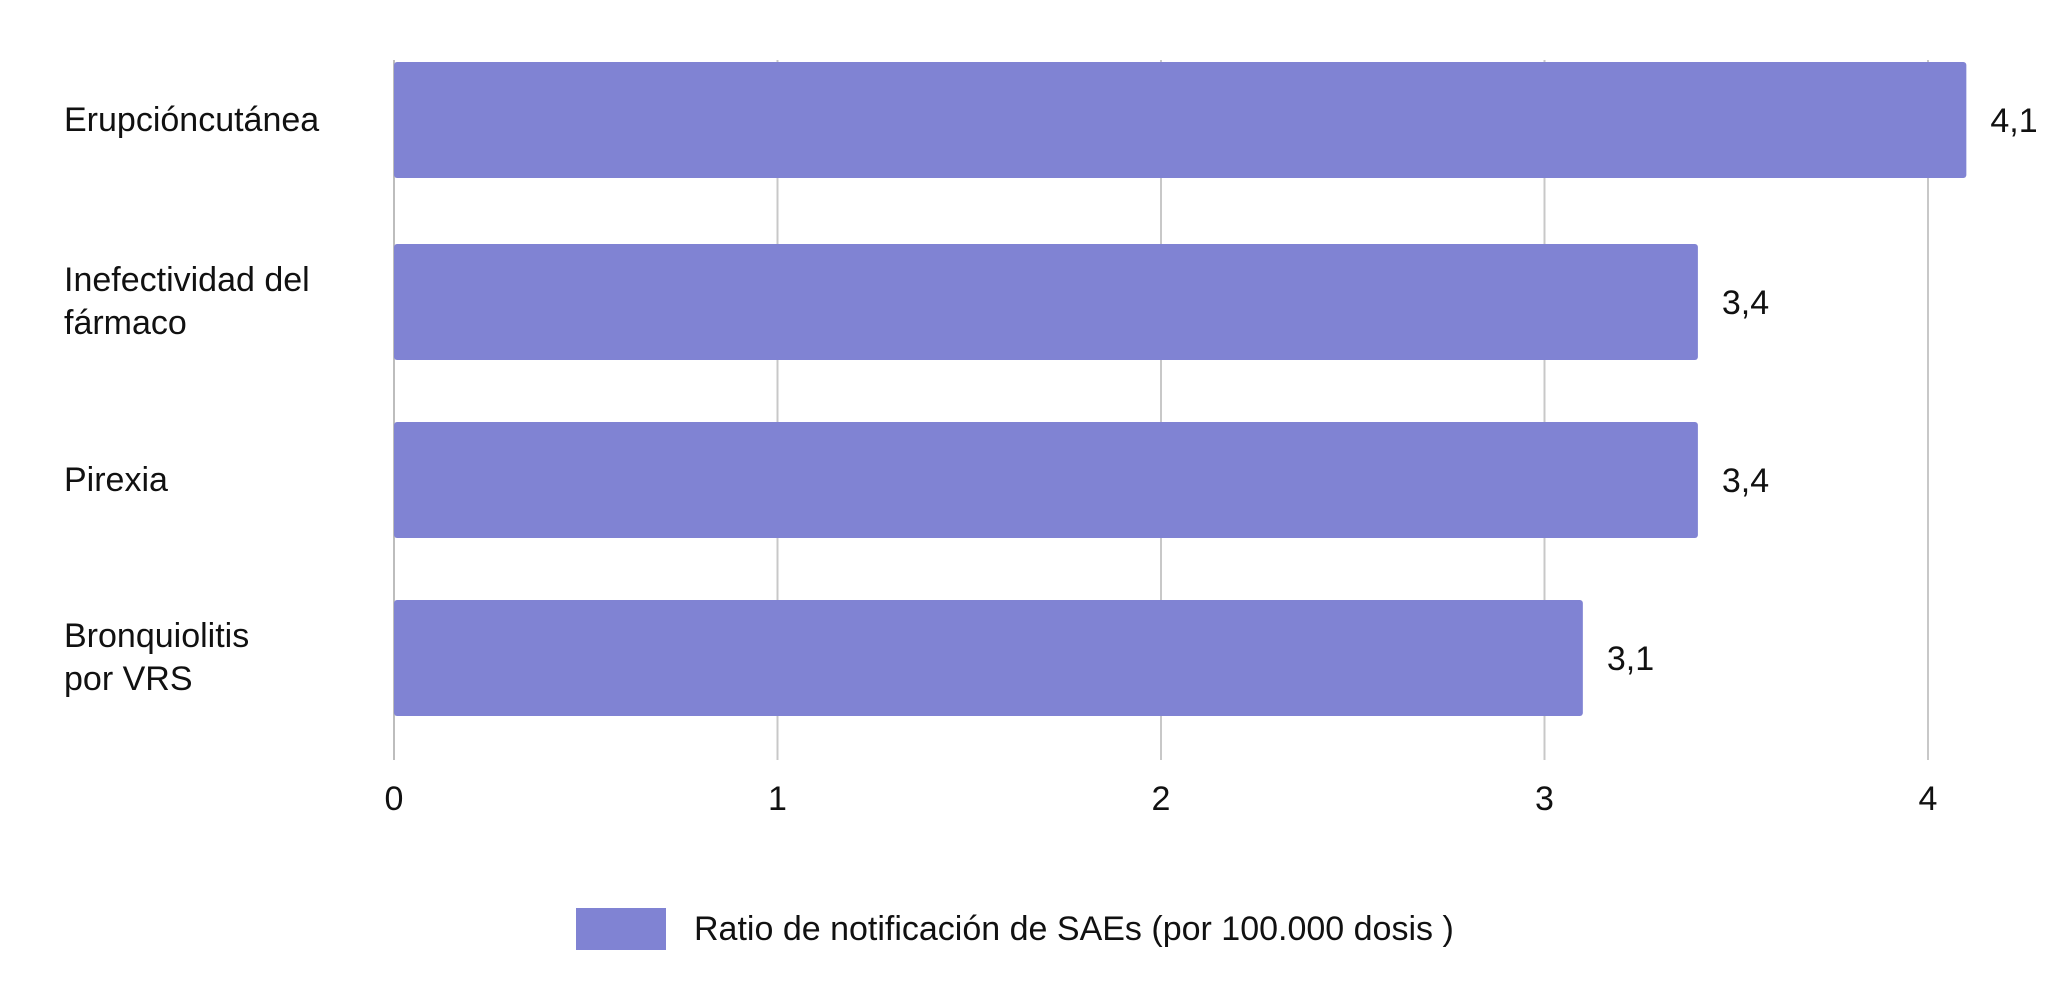 Image resolution: width=2059 pixels, height=1008 pixels. I want to click on category-label-line: Pirexia, so click(116, 479).